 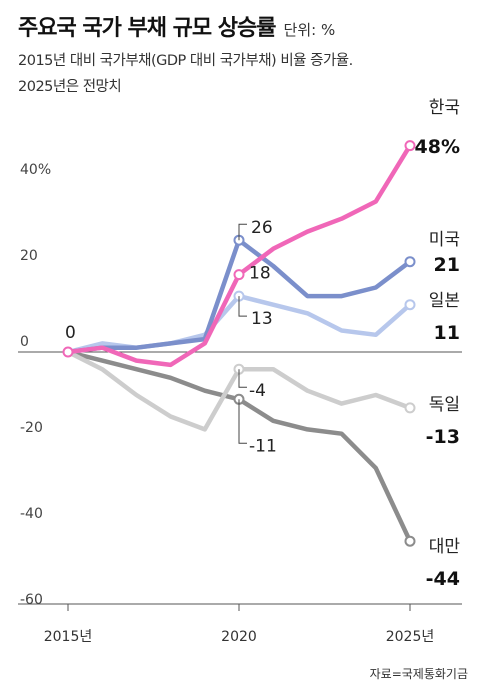 I want to click on y-tick-label: 20, so click(x=29, y=256).